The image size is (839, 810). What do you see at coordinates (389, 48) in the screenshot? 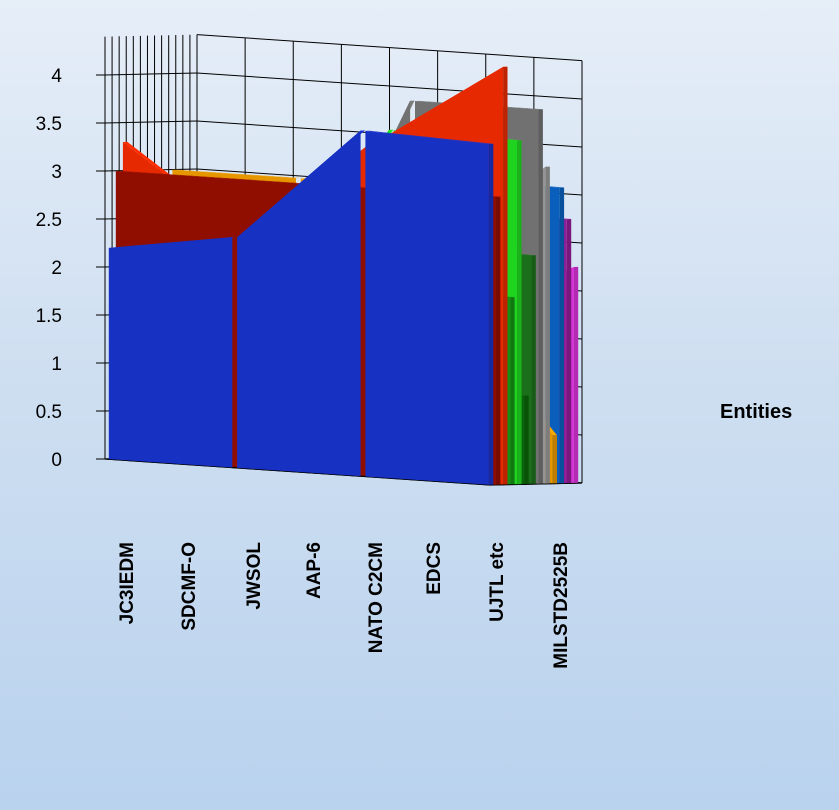
I see `back-wall-top` at bounding box center [389, 48].